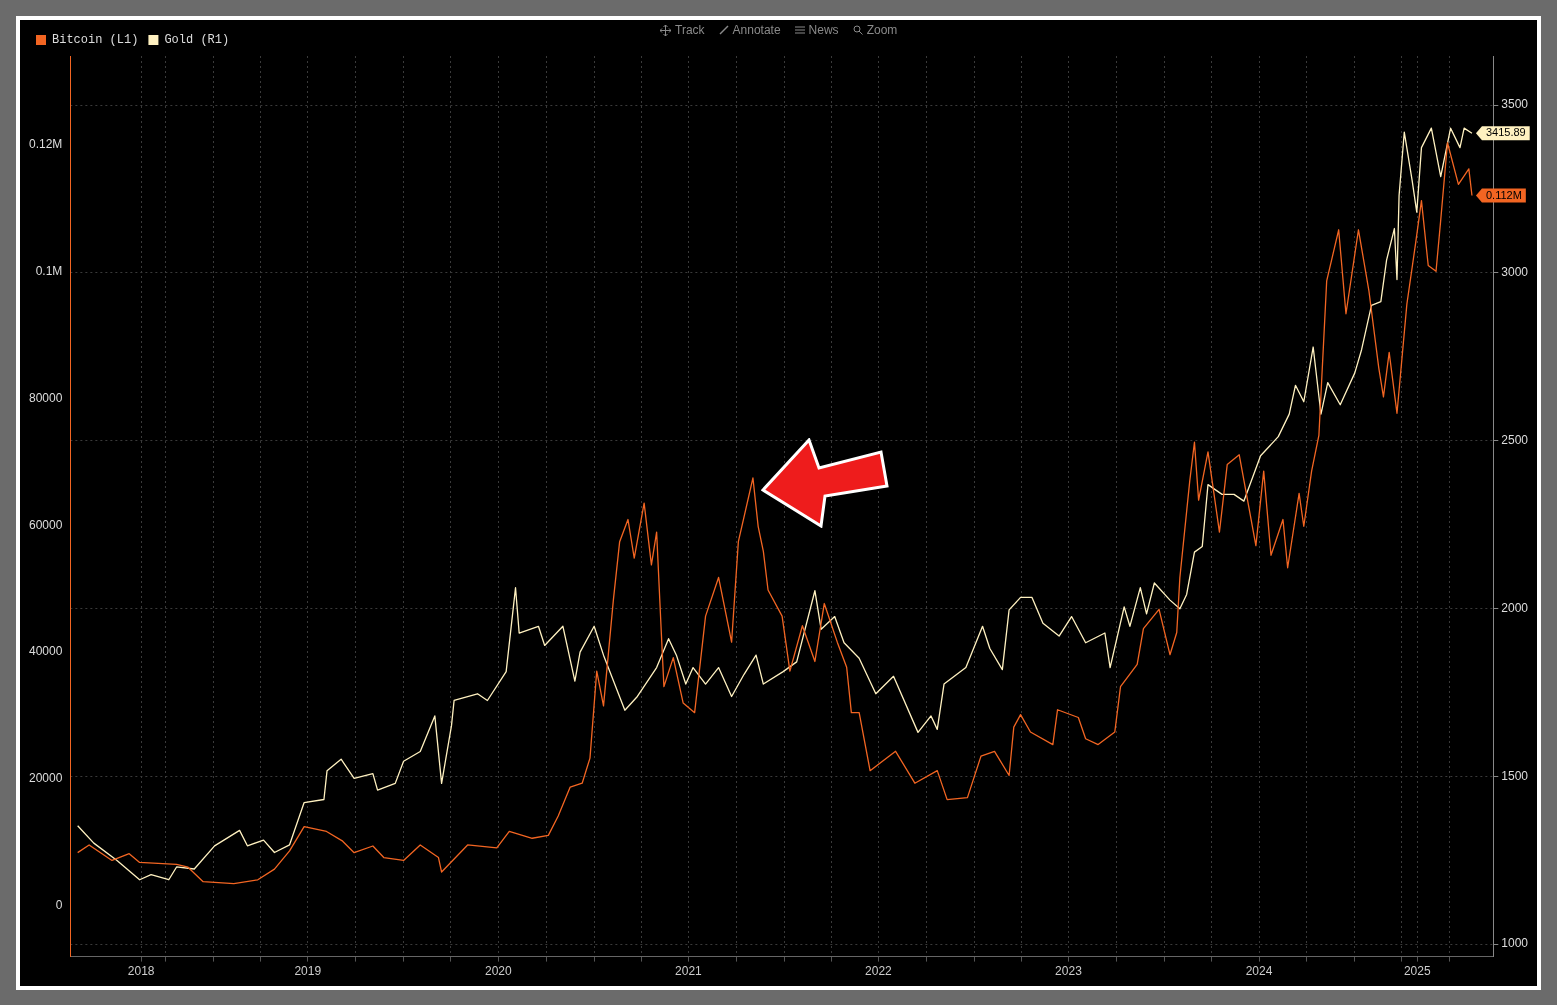  I want to click on data-label: 0.112M, so click(1503, 194).